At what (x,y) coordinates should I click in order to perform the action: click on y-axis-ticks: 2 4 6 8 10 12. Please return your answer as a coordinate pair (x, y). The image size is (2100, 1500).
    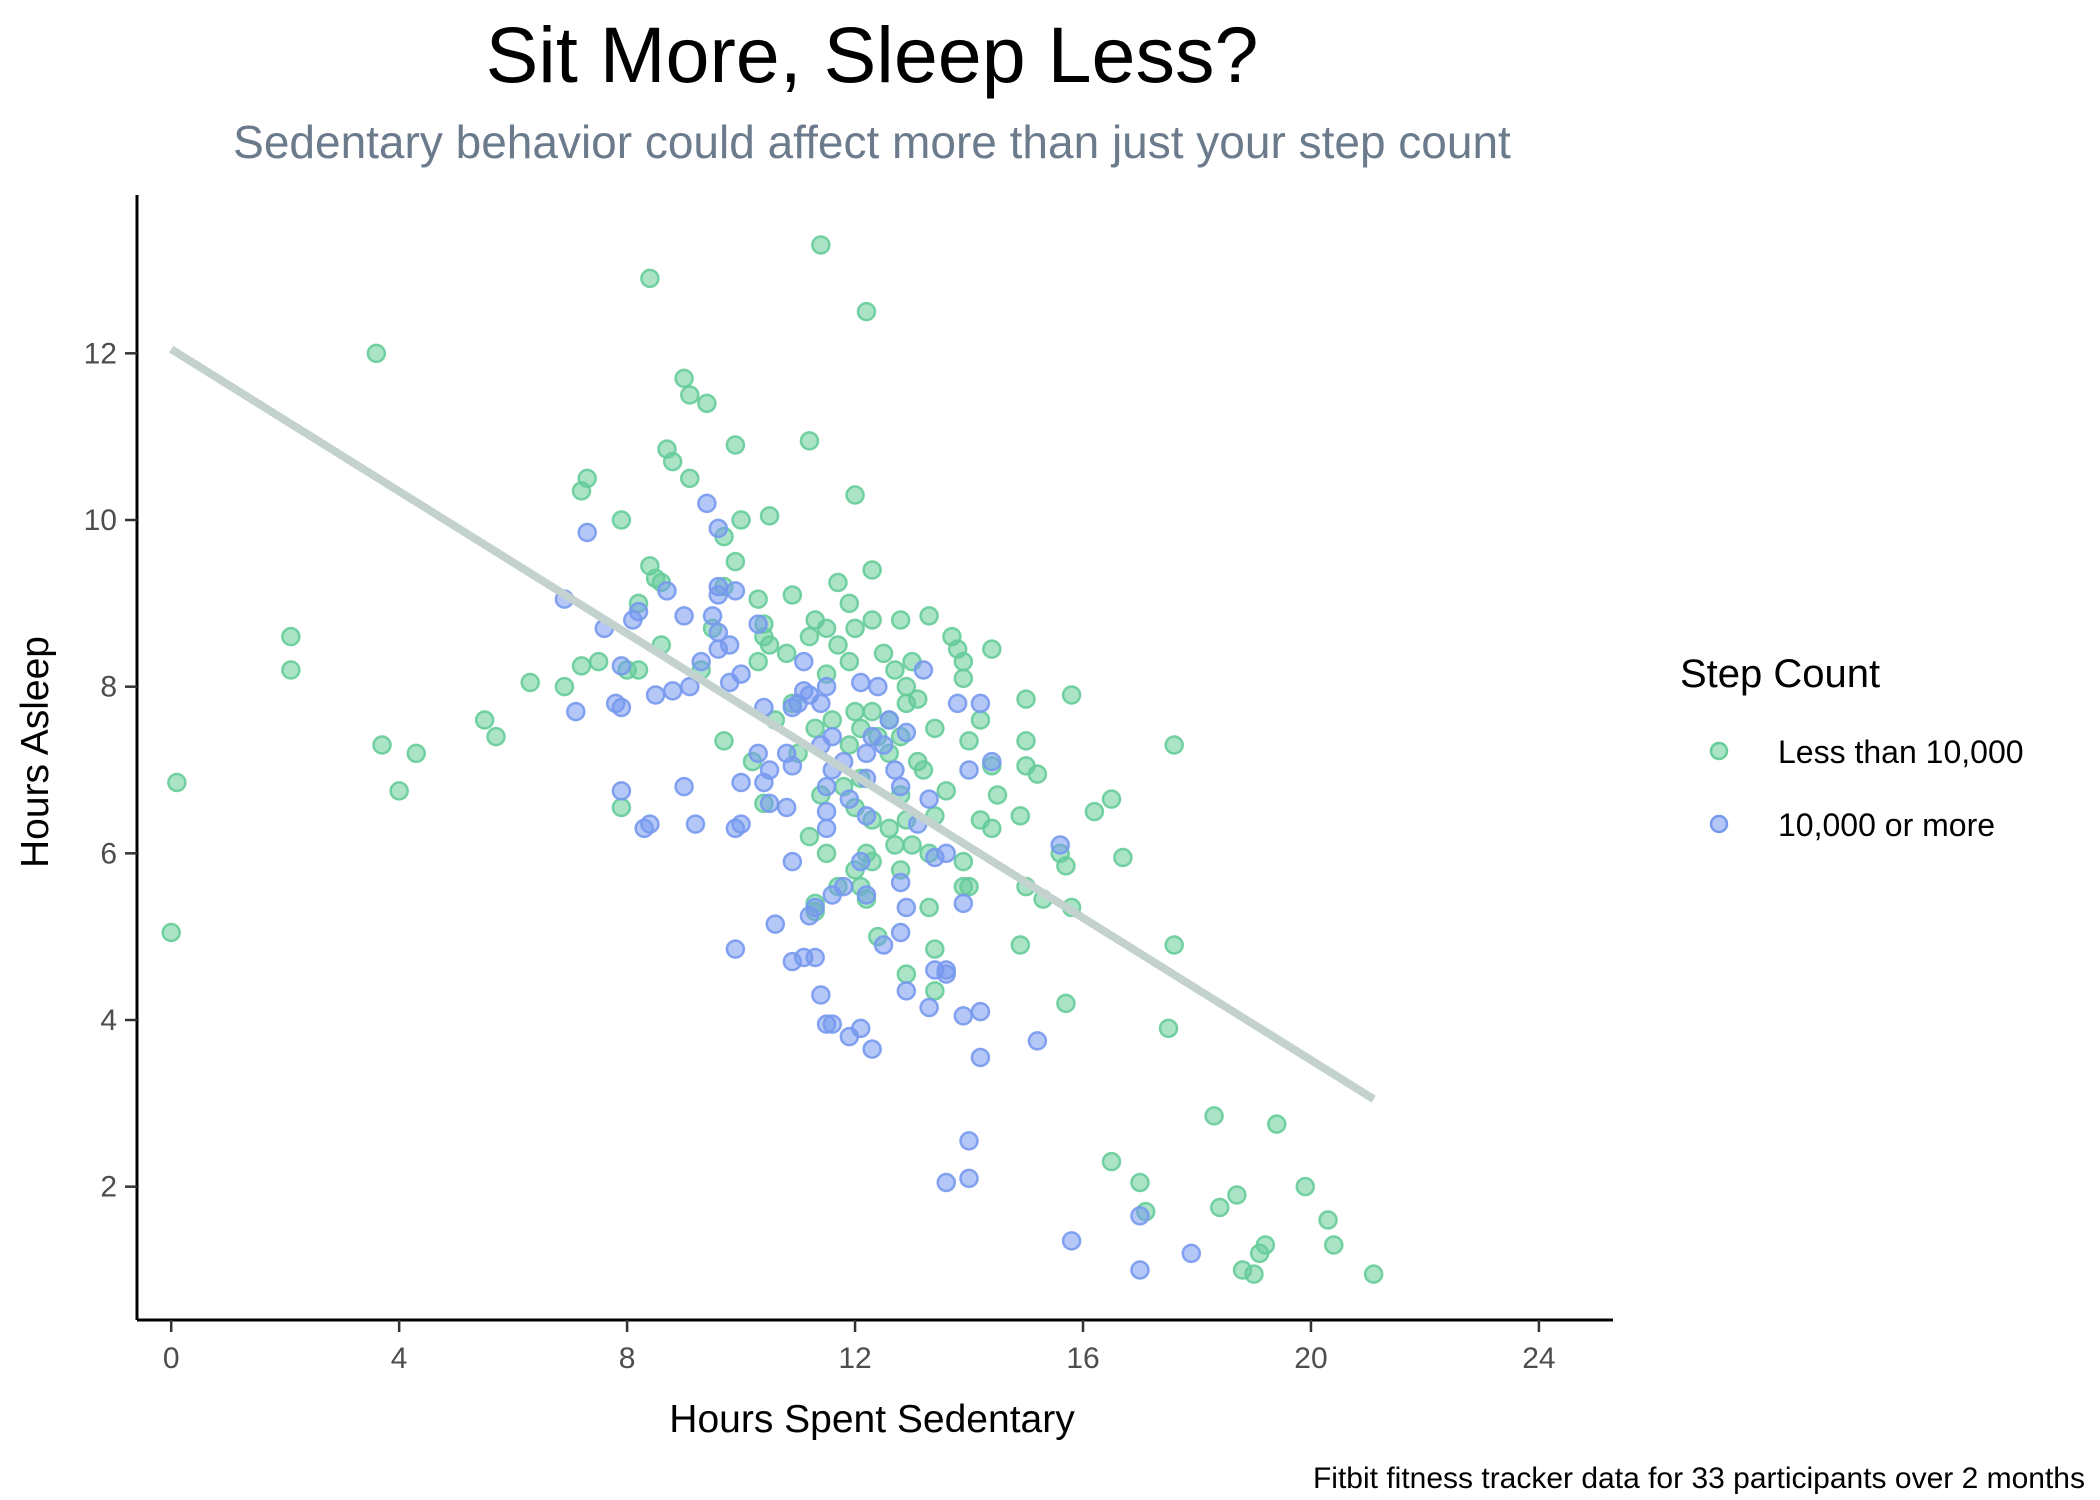
    Looking at the image, I should click on (110, 770).